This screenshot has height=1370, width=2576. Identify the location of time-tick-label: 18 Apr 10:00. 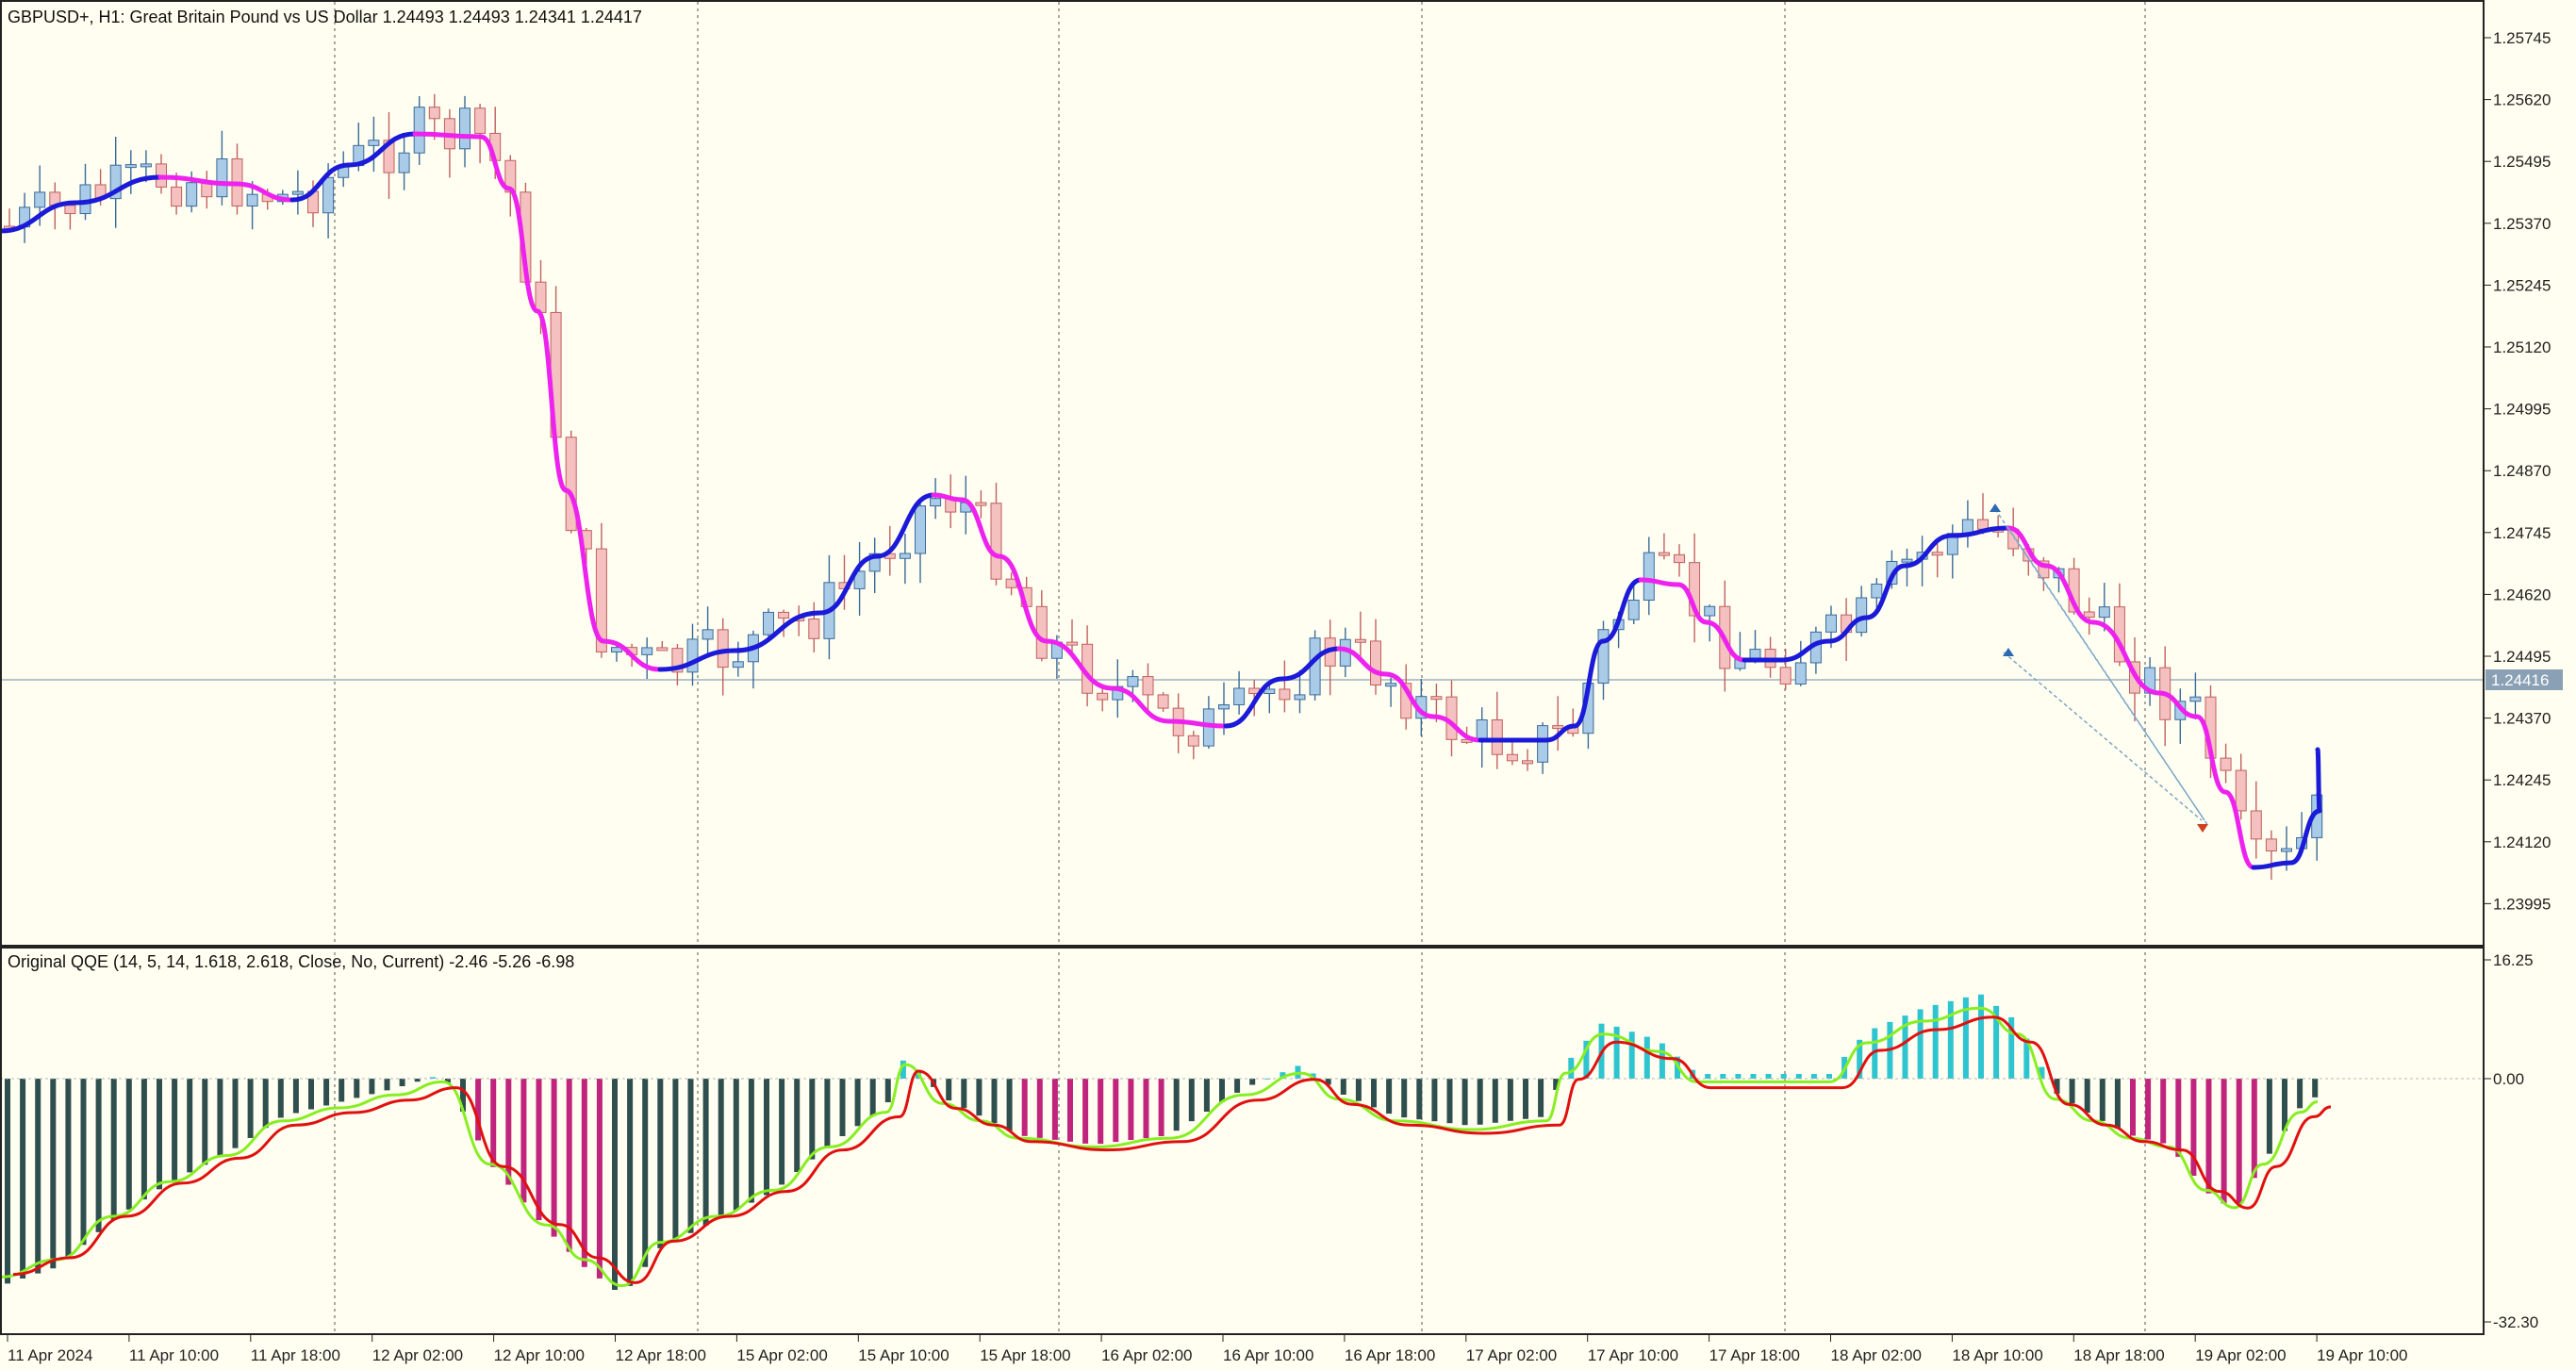
(1997, 1355).